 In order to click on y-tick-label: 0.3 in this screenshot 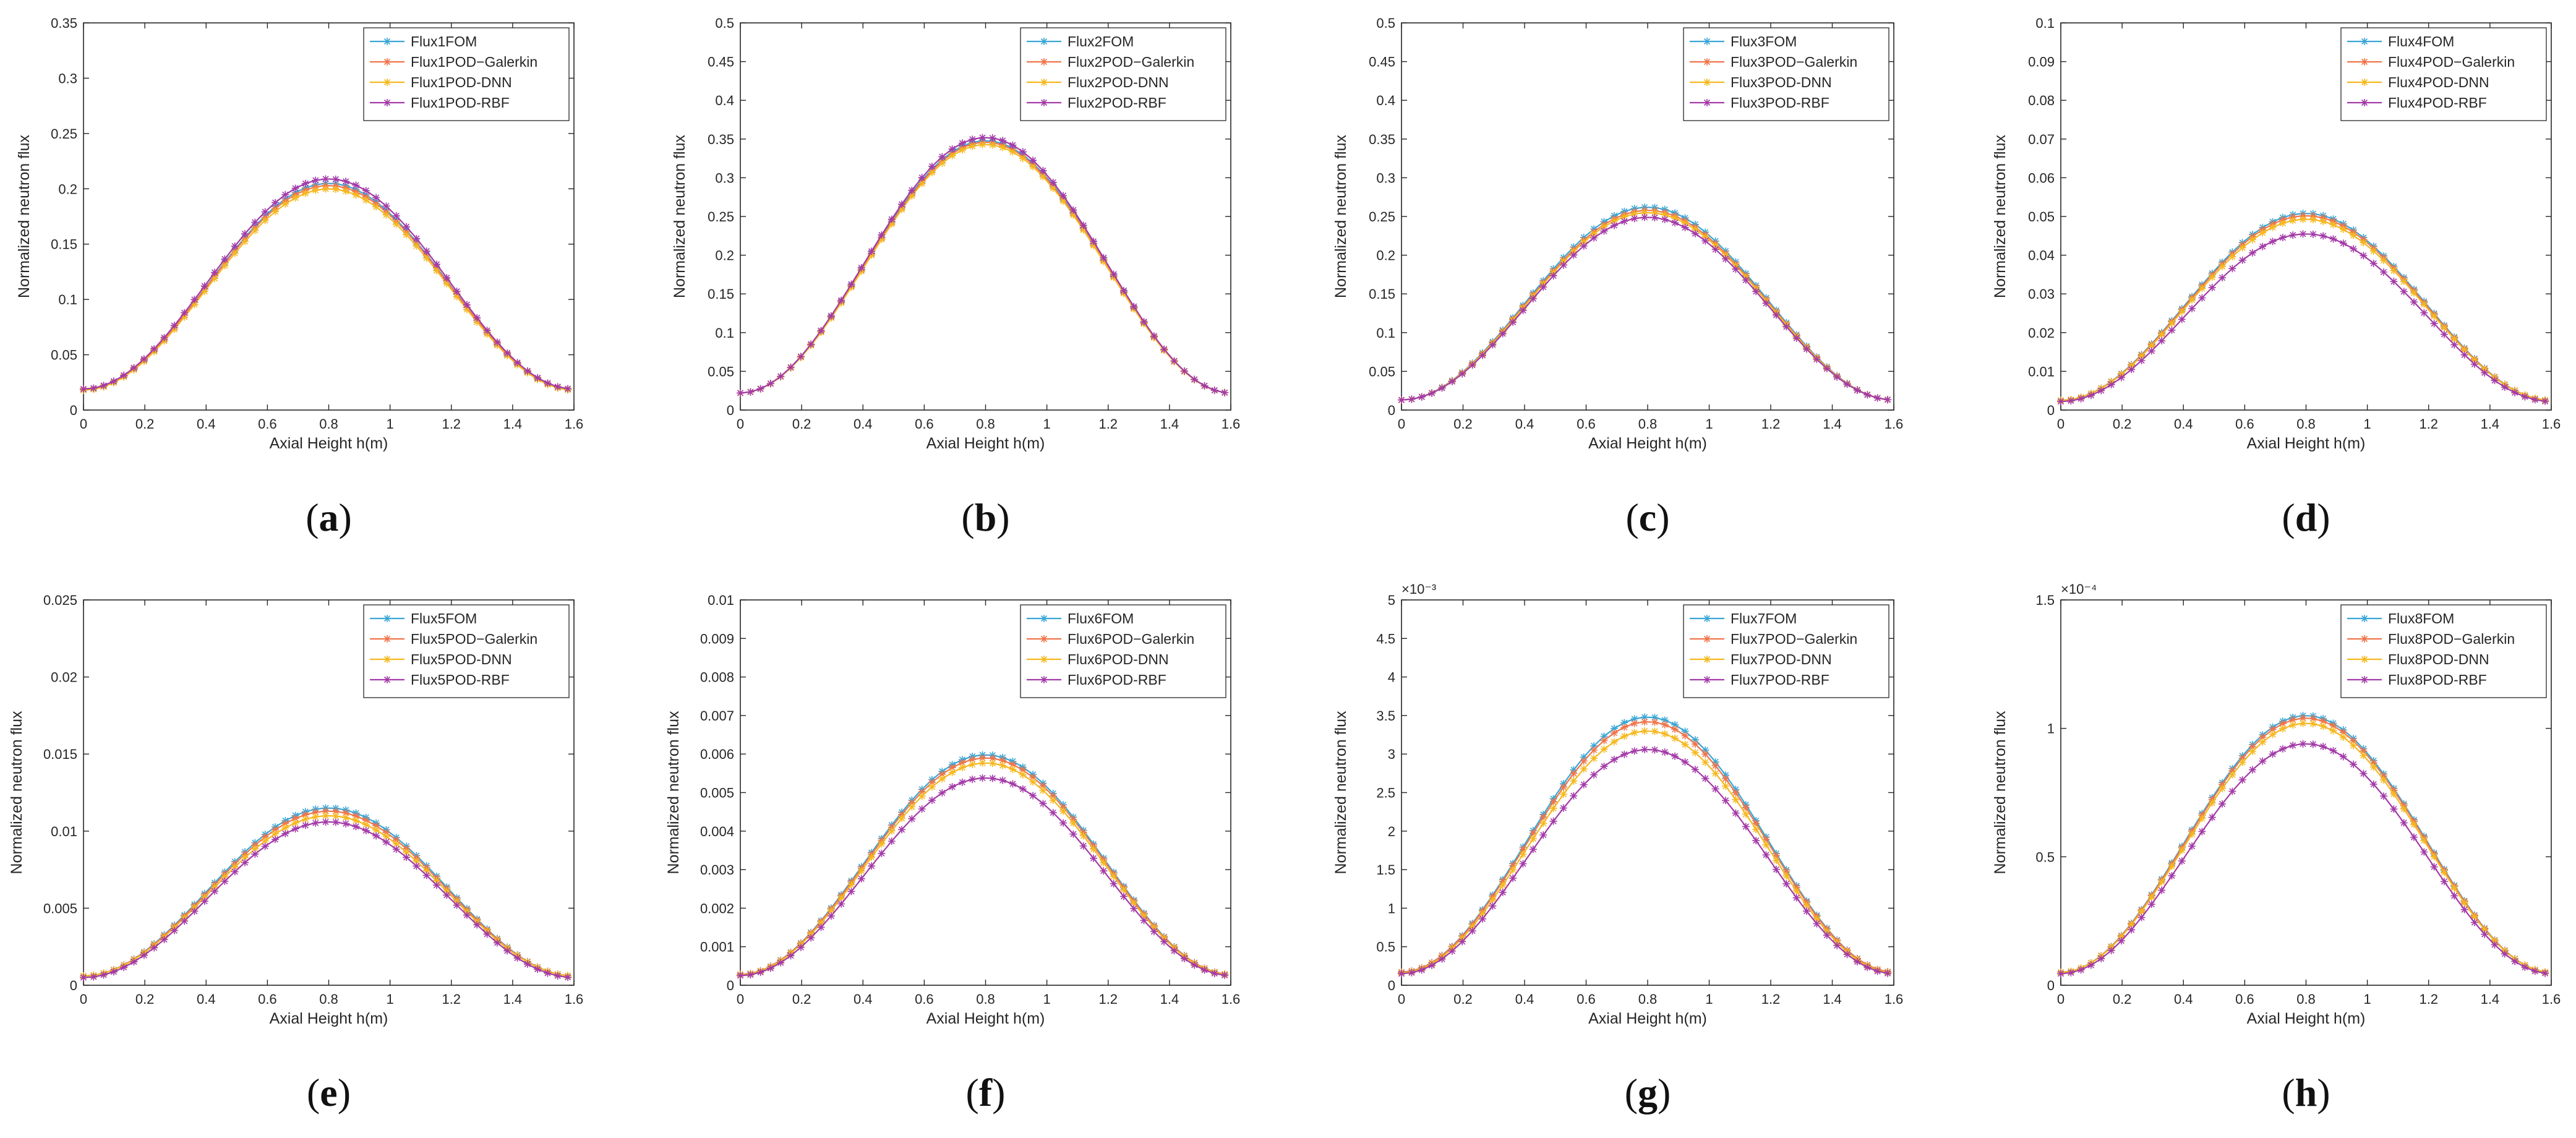, I will do `click(67, 79)`.